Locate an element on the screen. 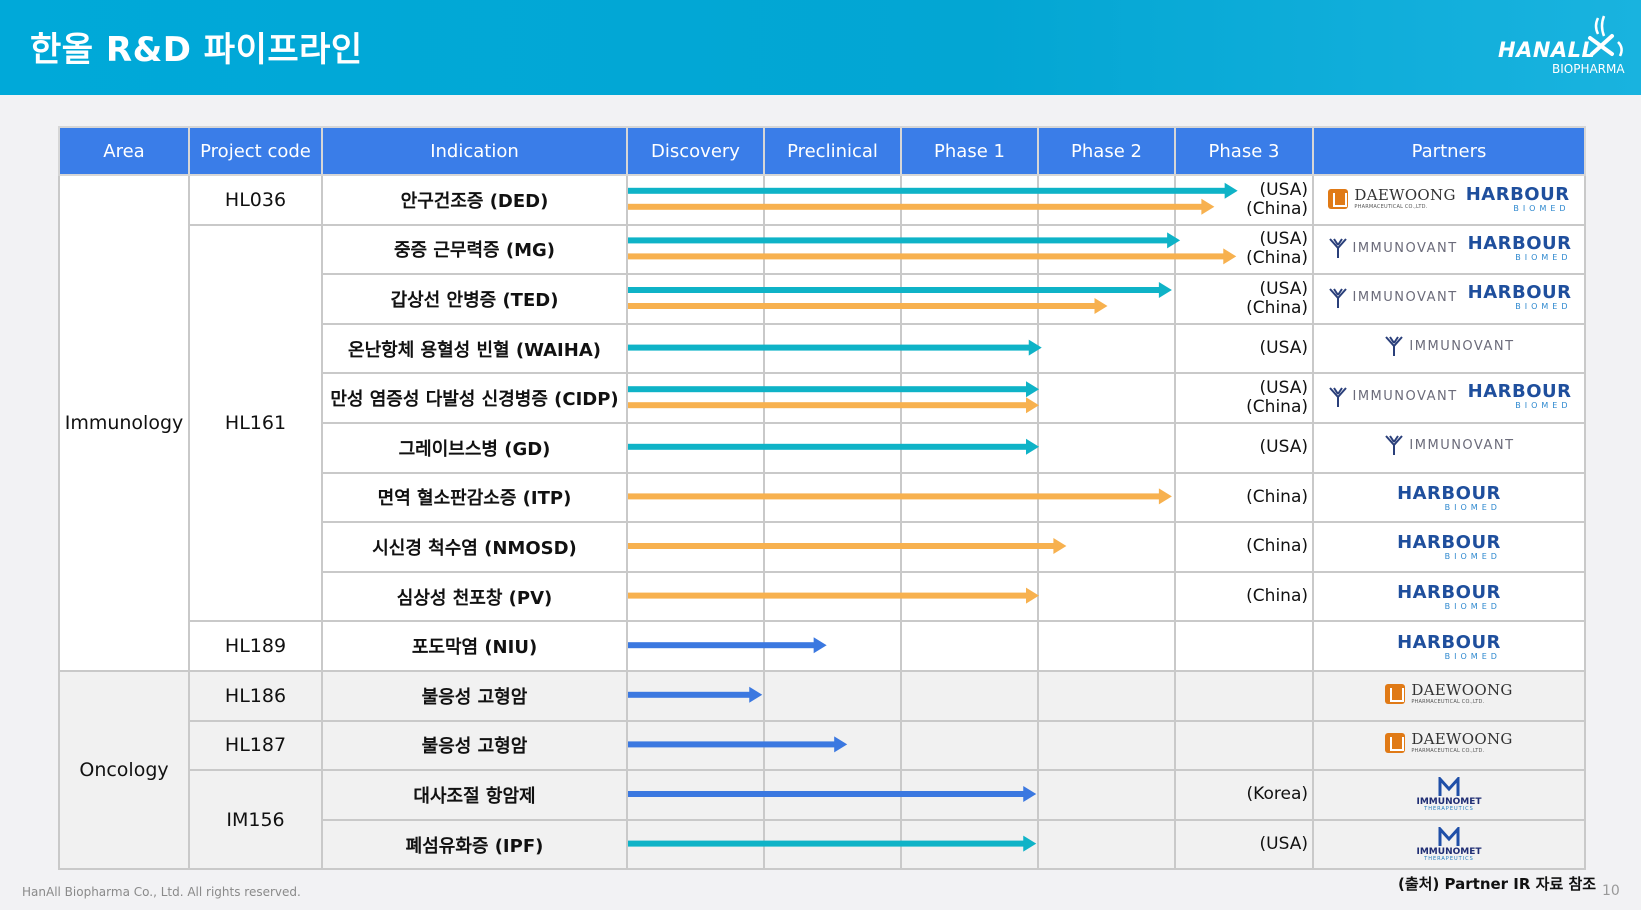 This screenshot has width=1641, height=910. project-code: HL187 is located at coordinates (255, 745).